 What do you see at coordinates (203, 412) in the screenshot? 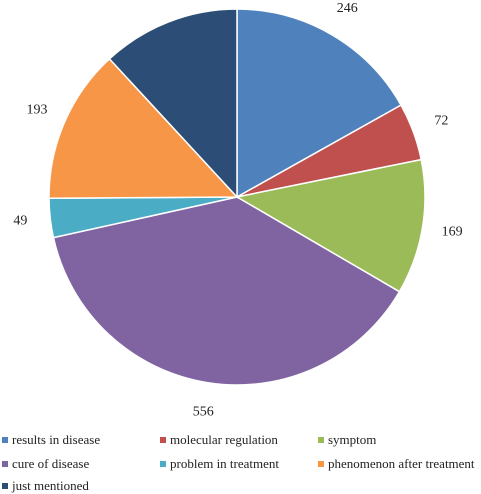
I see `data-label-cure-of-disease: 556` at bounding box center [203, 412].